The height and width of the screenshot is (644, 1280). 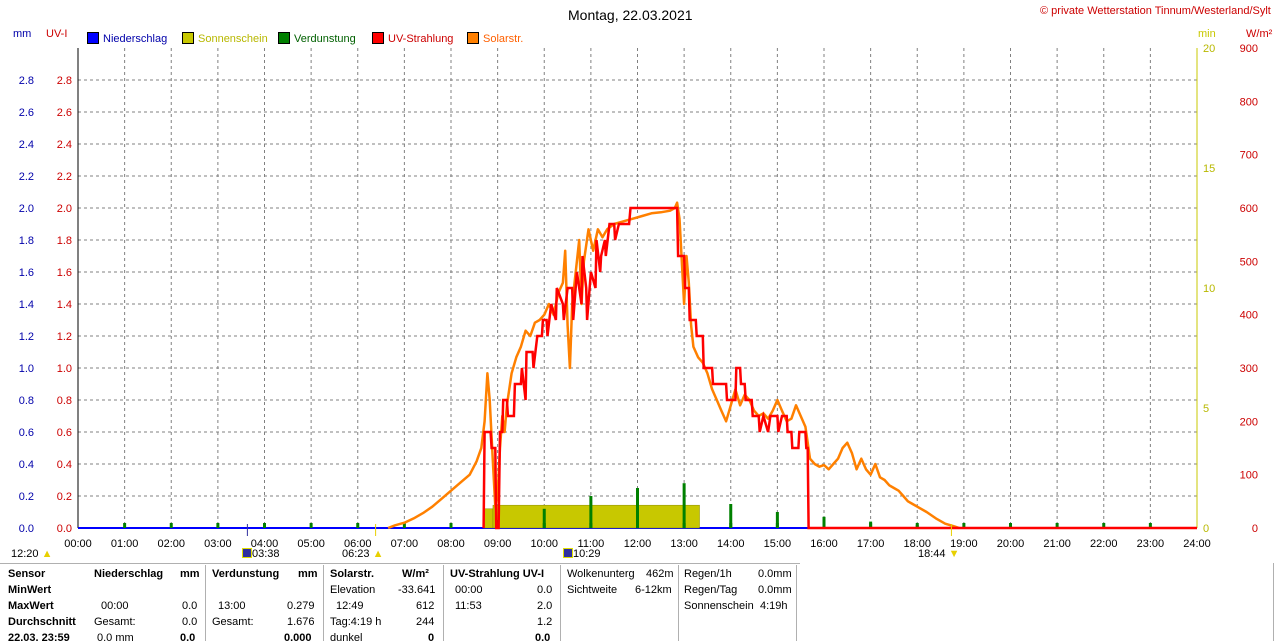 I want to click on y-tick-wm2: 800, so click(x=1249, y=102).